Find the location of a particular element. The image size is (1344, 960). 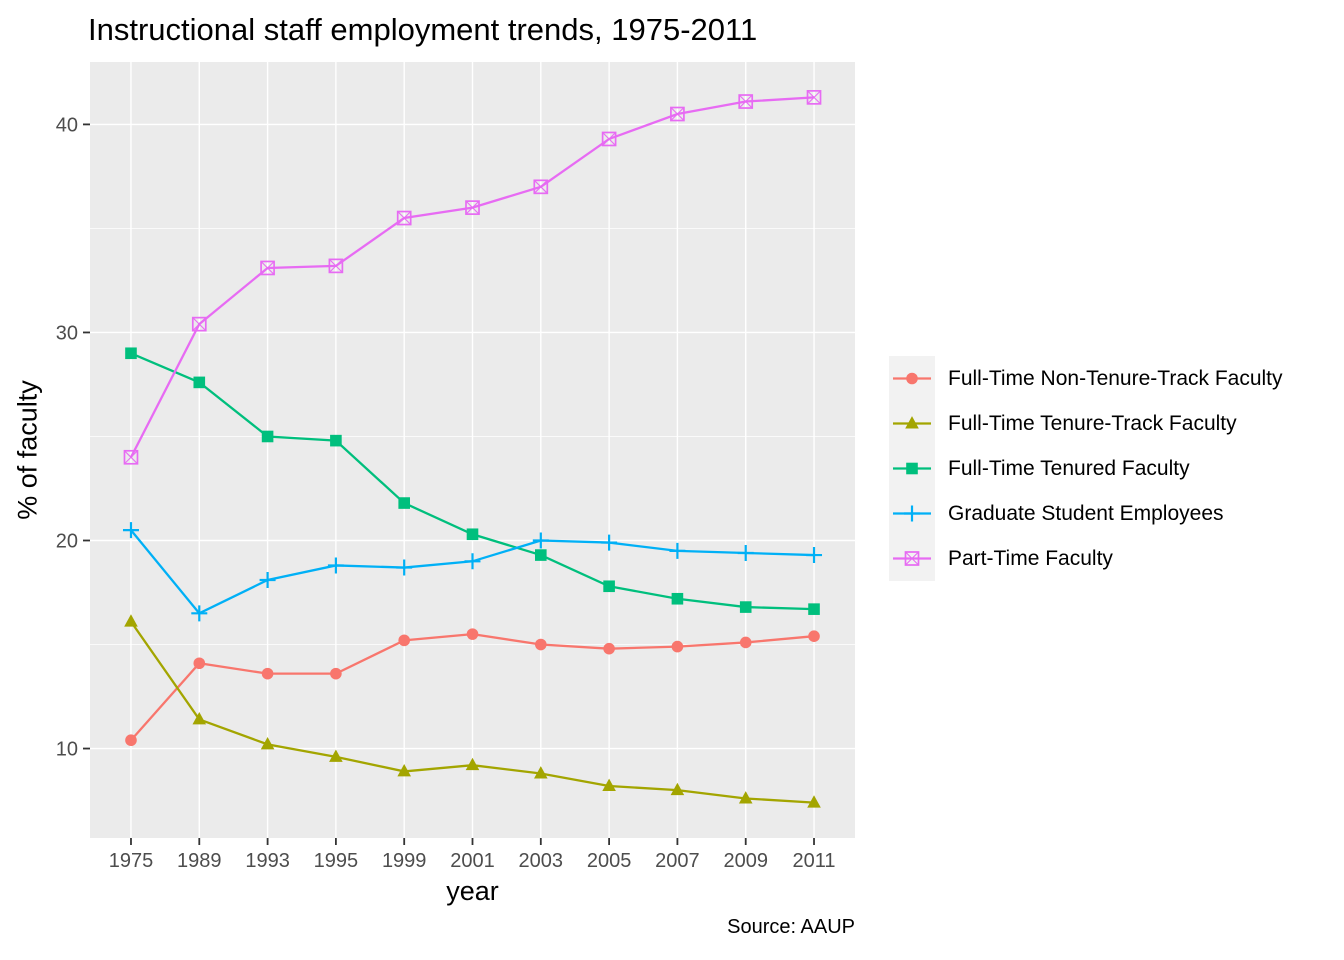

circle-marker-icon is located at coordinates (912, 378).